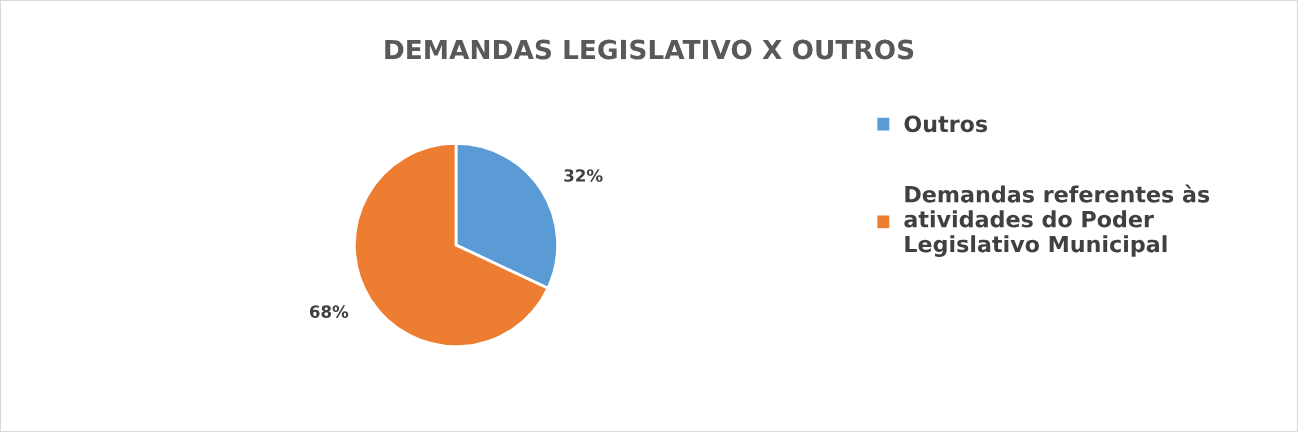 The image size is (1298, 432). Describe the element at coordinates (329, 311) in the screenshot. I see `data-label: 68%` at that location.